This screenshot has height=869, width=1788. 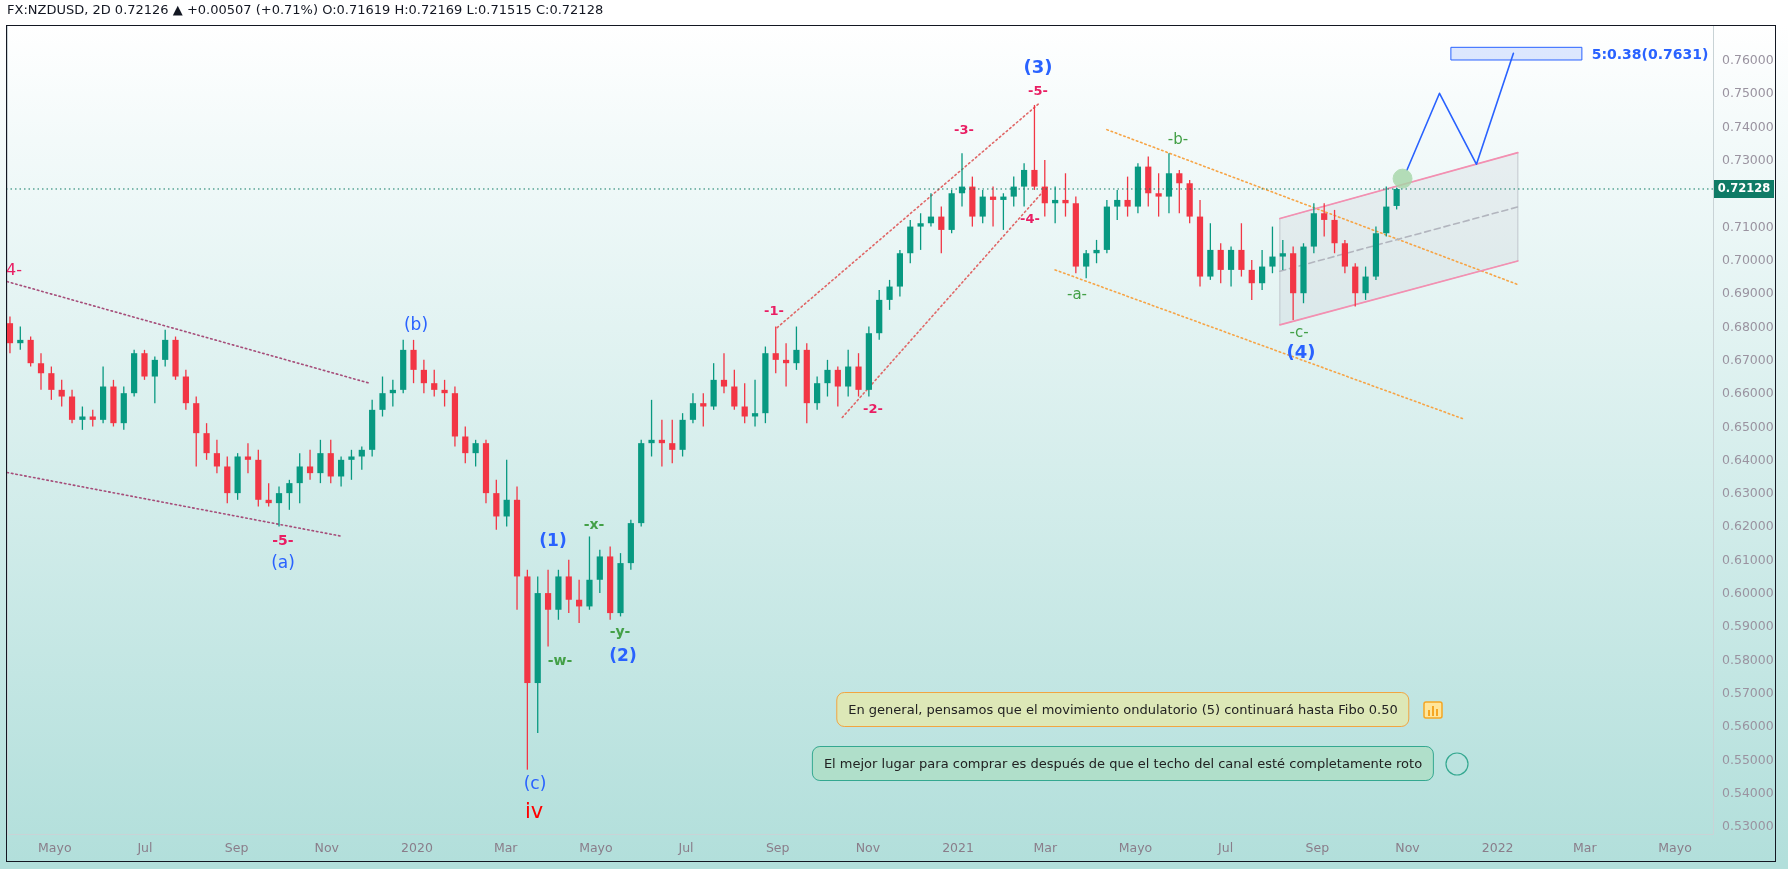 What do you see at coordinates (1178, 139) in the screenshot?
I see `annotation: -b-` at bounding box center [1178, 139].